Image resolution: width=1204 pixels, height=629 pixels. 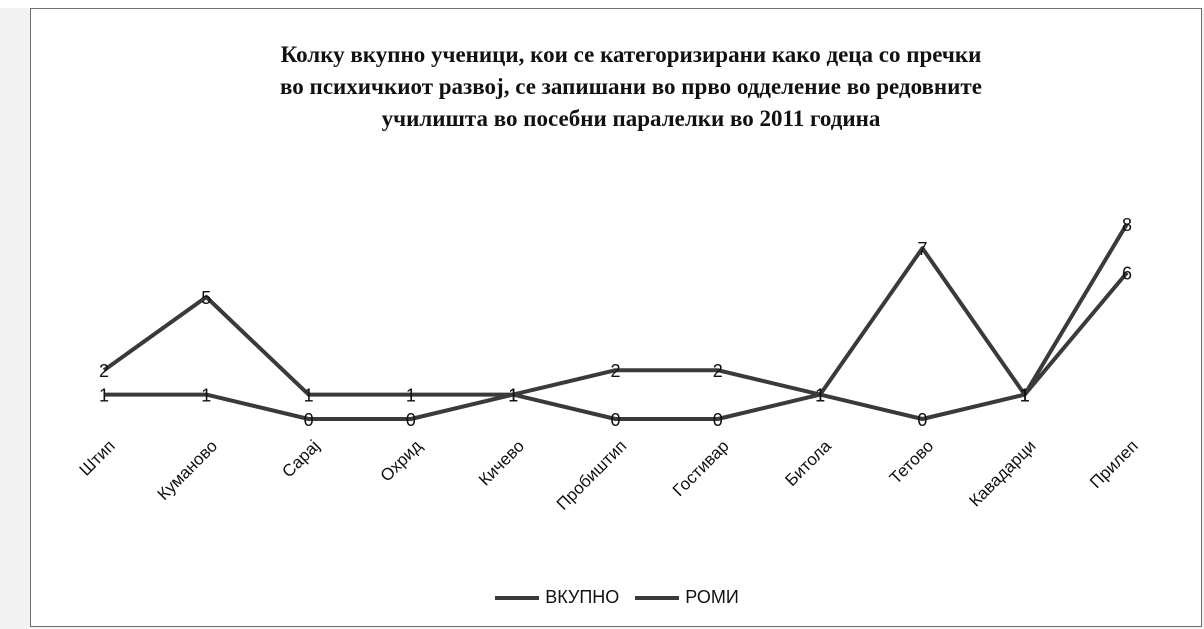 I want to click on legend: ВКУПНО РОМИ, so click(x=617, y=597).